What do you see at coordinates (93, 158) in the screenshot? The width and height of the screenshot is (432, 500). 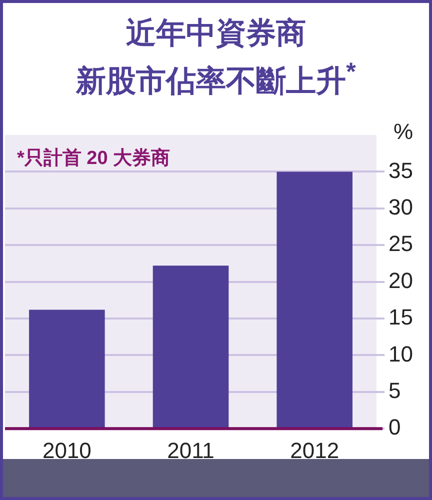 I see `annotation: *只計首 20 大券商` at bounding box center [93, 158].